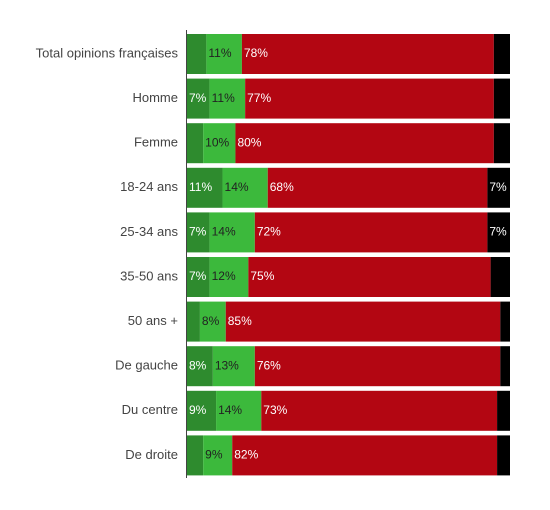 The image size is (550, 510). I want to click on data-label: 78%, so click(256, 53).